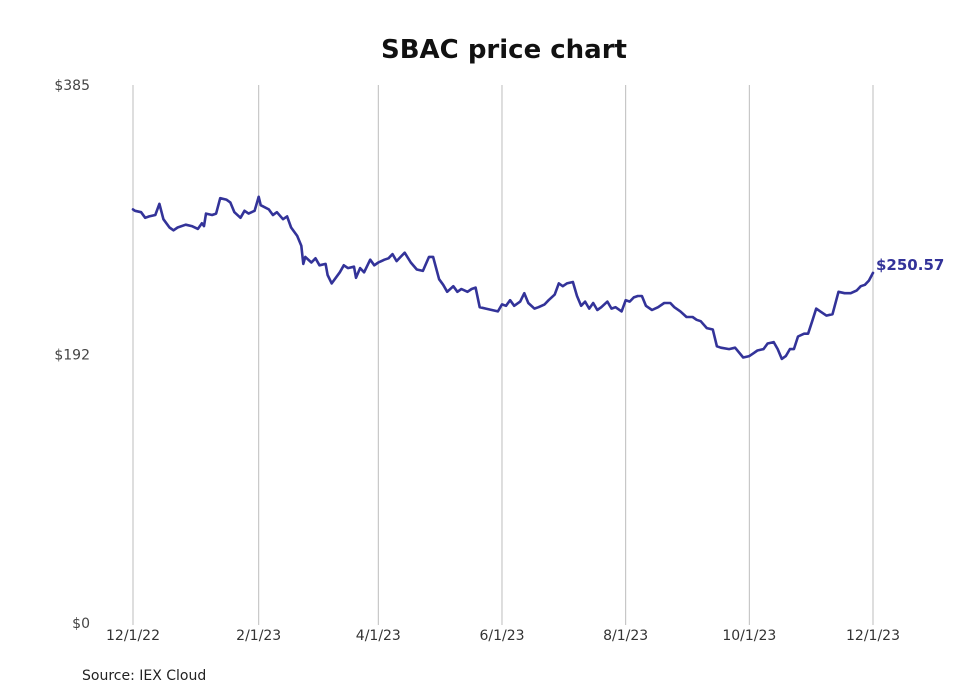  Describe the element at coordinates (144, 676) in the screenshot. I see `source-note: Source: IEX Cloud` at that location.